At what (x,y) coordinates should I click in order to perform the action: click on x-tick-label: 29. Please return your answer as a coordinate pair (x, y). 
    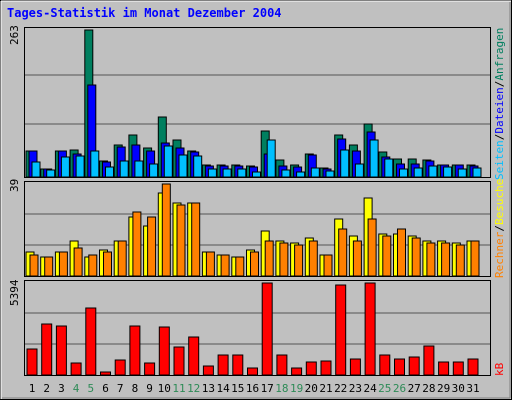
    Looking at the image, I should click on (443, 388).